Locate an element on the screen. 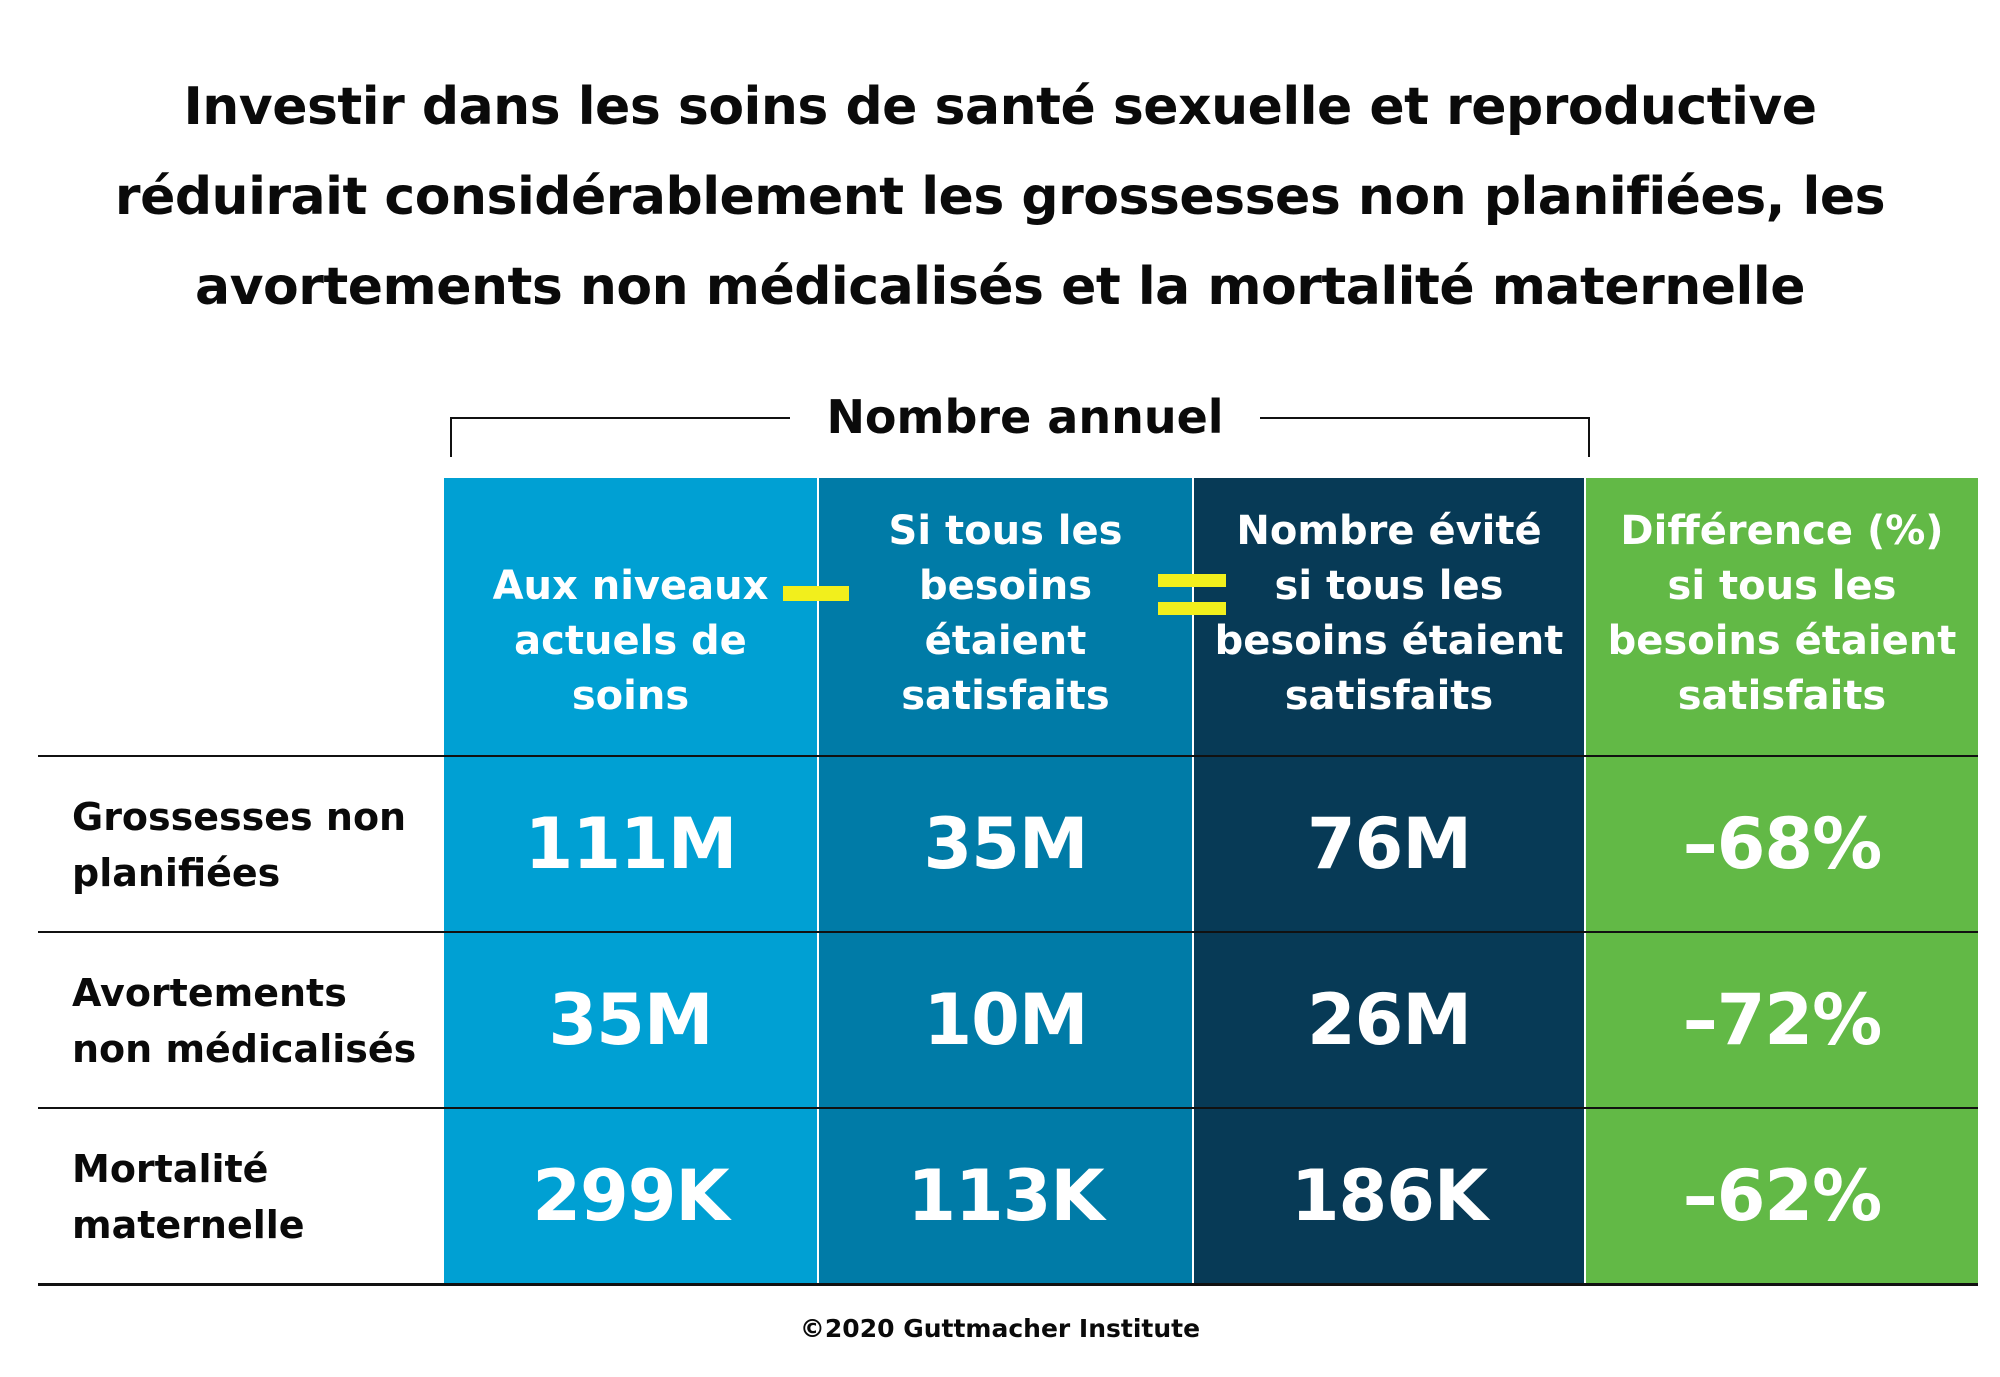 This screenshot has height=1377, width=2000. header-line: Différence (%) is located at coordinates (1782, 531).